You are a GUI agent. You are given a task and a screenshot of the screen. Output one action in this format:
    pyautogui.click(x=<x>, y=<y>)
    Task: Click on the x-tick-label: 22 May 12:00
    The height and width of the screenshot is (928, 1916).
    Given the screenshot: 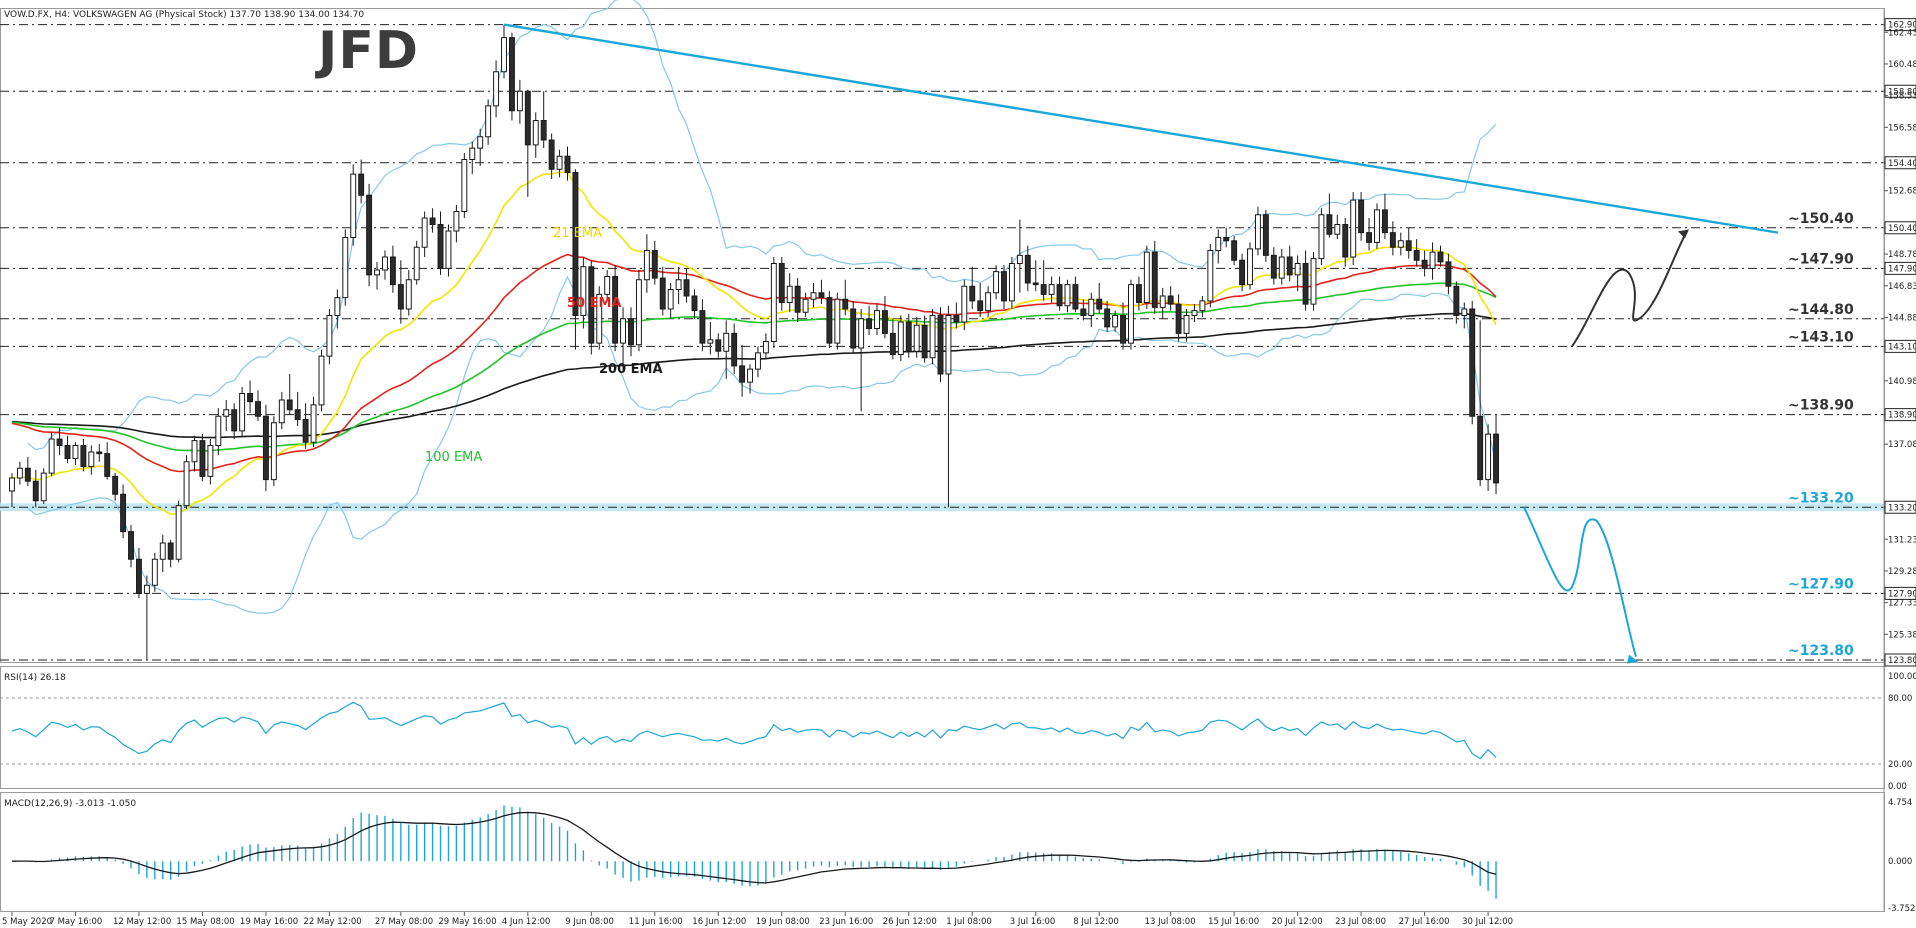 What is the action you would take?
    pyautogui.click(x=332, y=922)
    